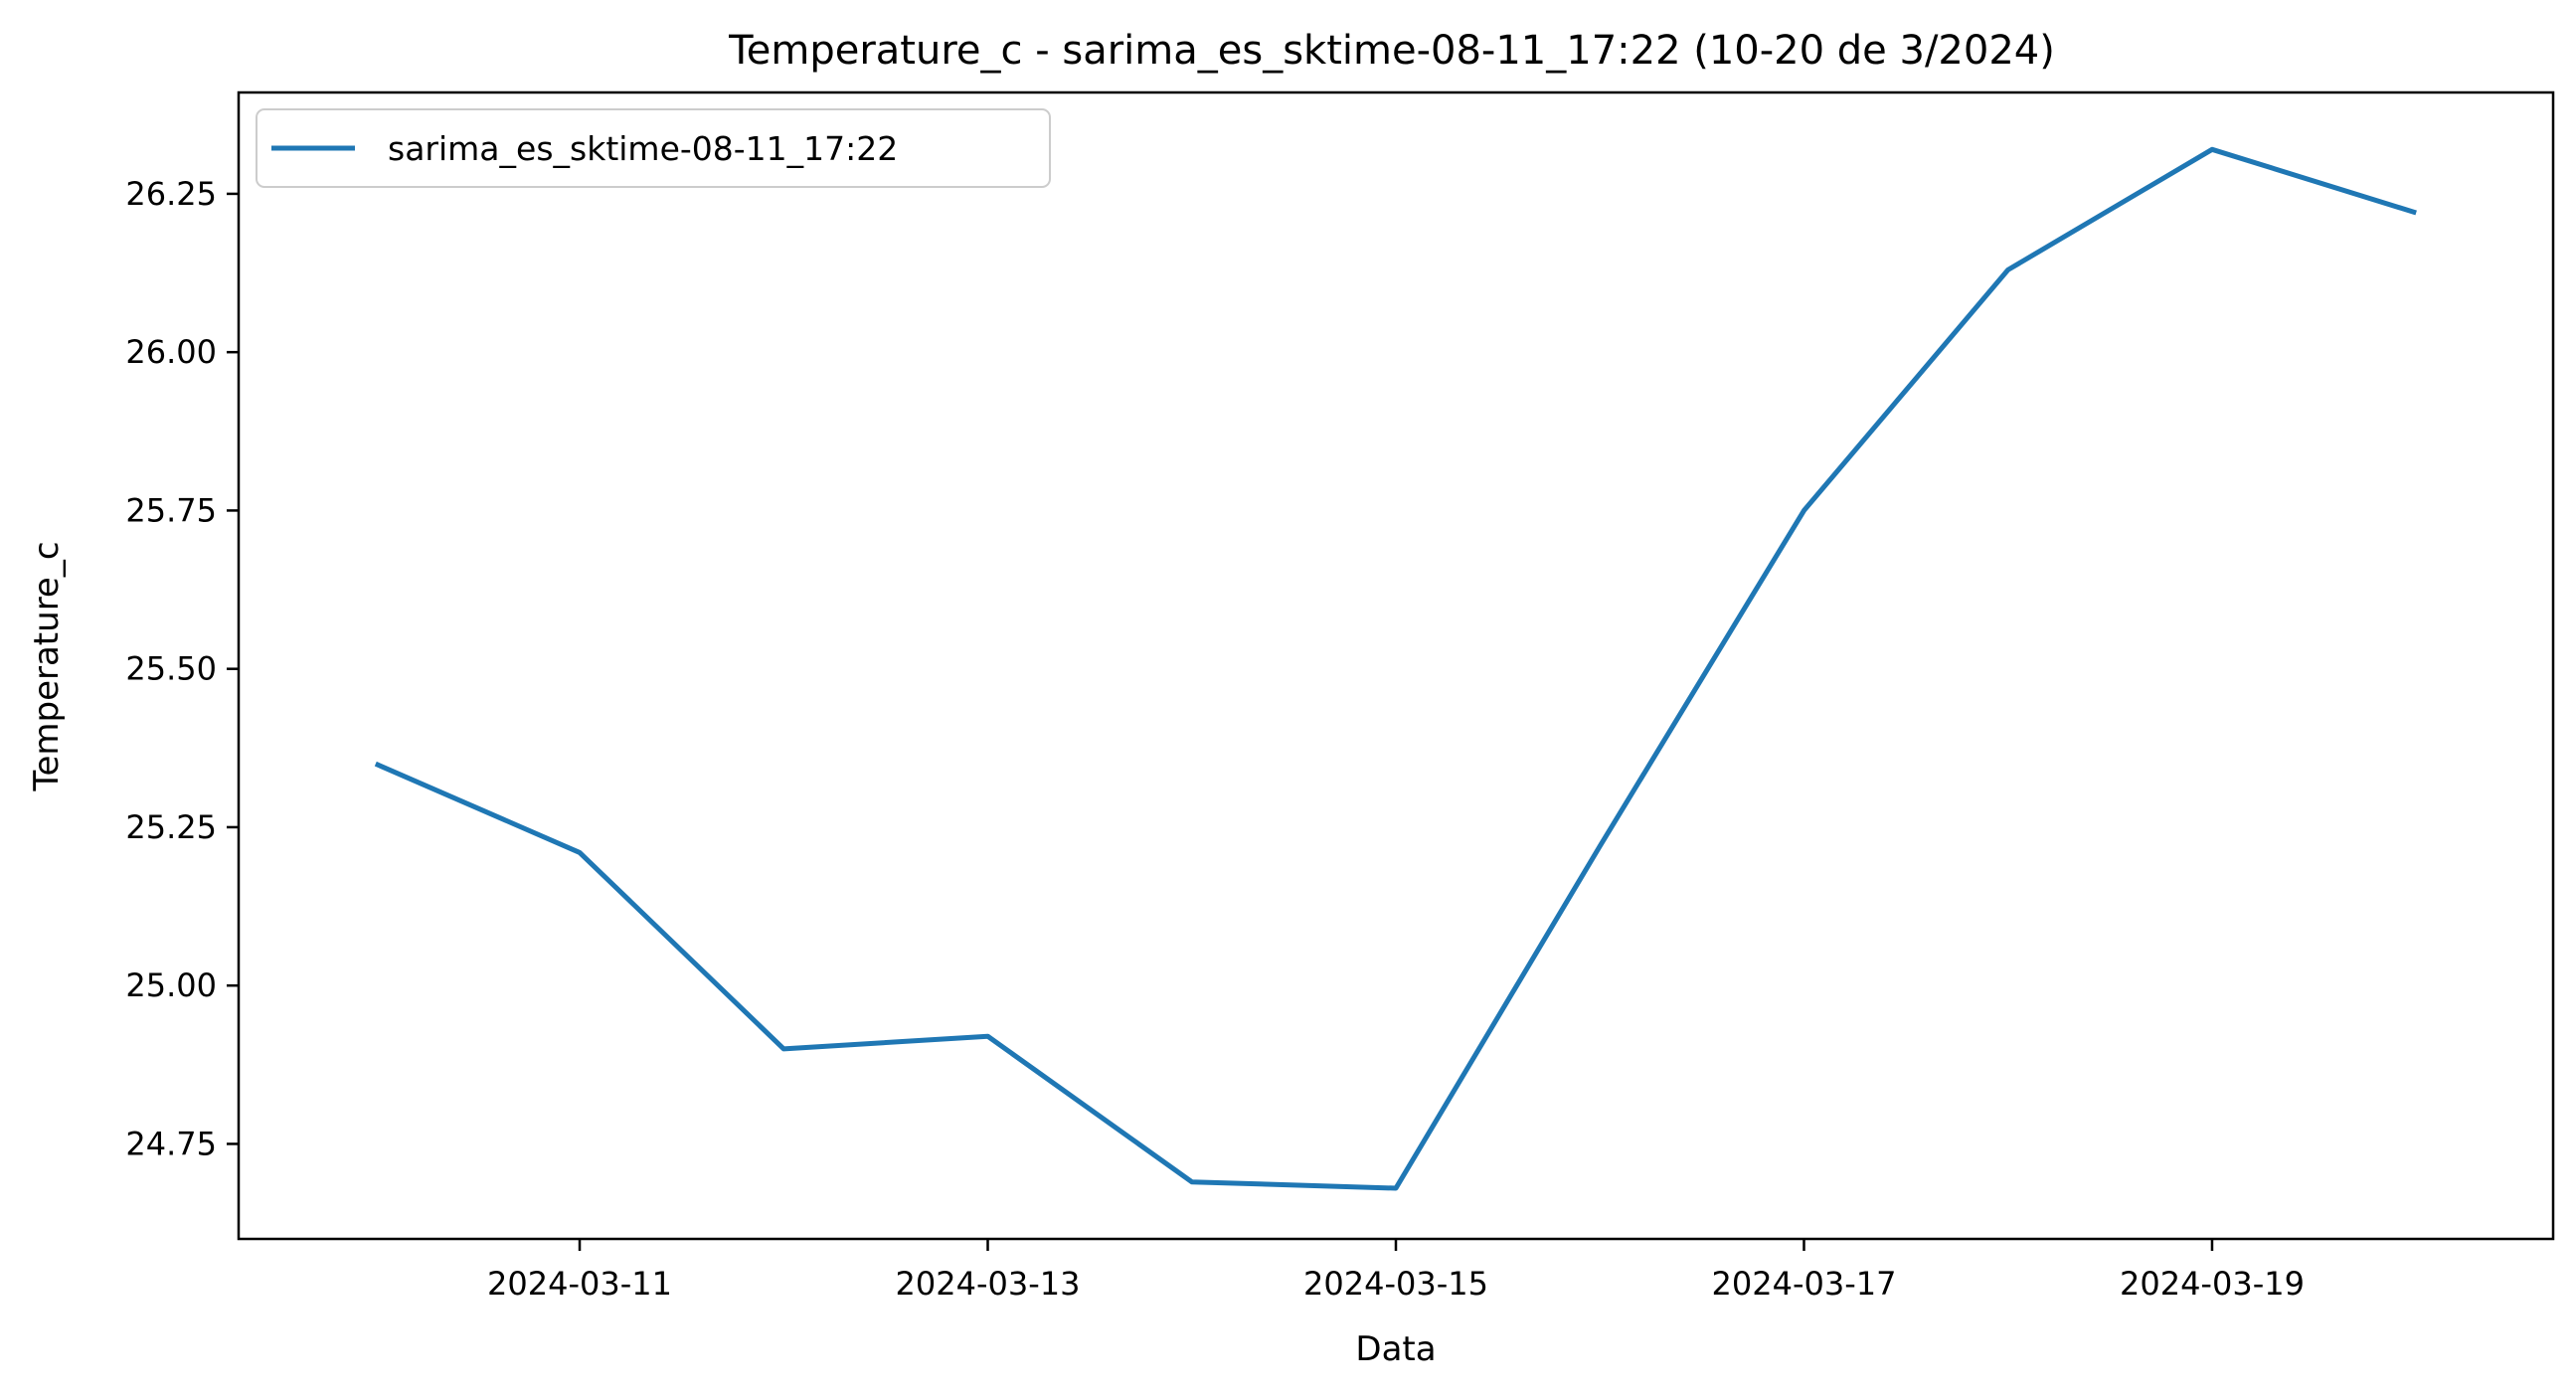 The width and height of the screenshot is (2576, 1399). What do you see at coordinates (1395, 1349) in the screenshot?
I see `x-axis-label: Data` at bounding box center [1395, 1349].